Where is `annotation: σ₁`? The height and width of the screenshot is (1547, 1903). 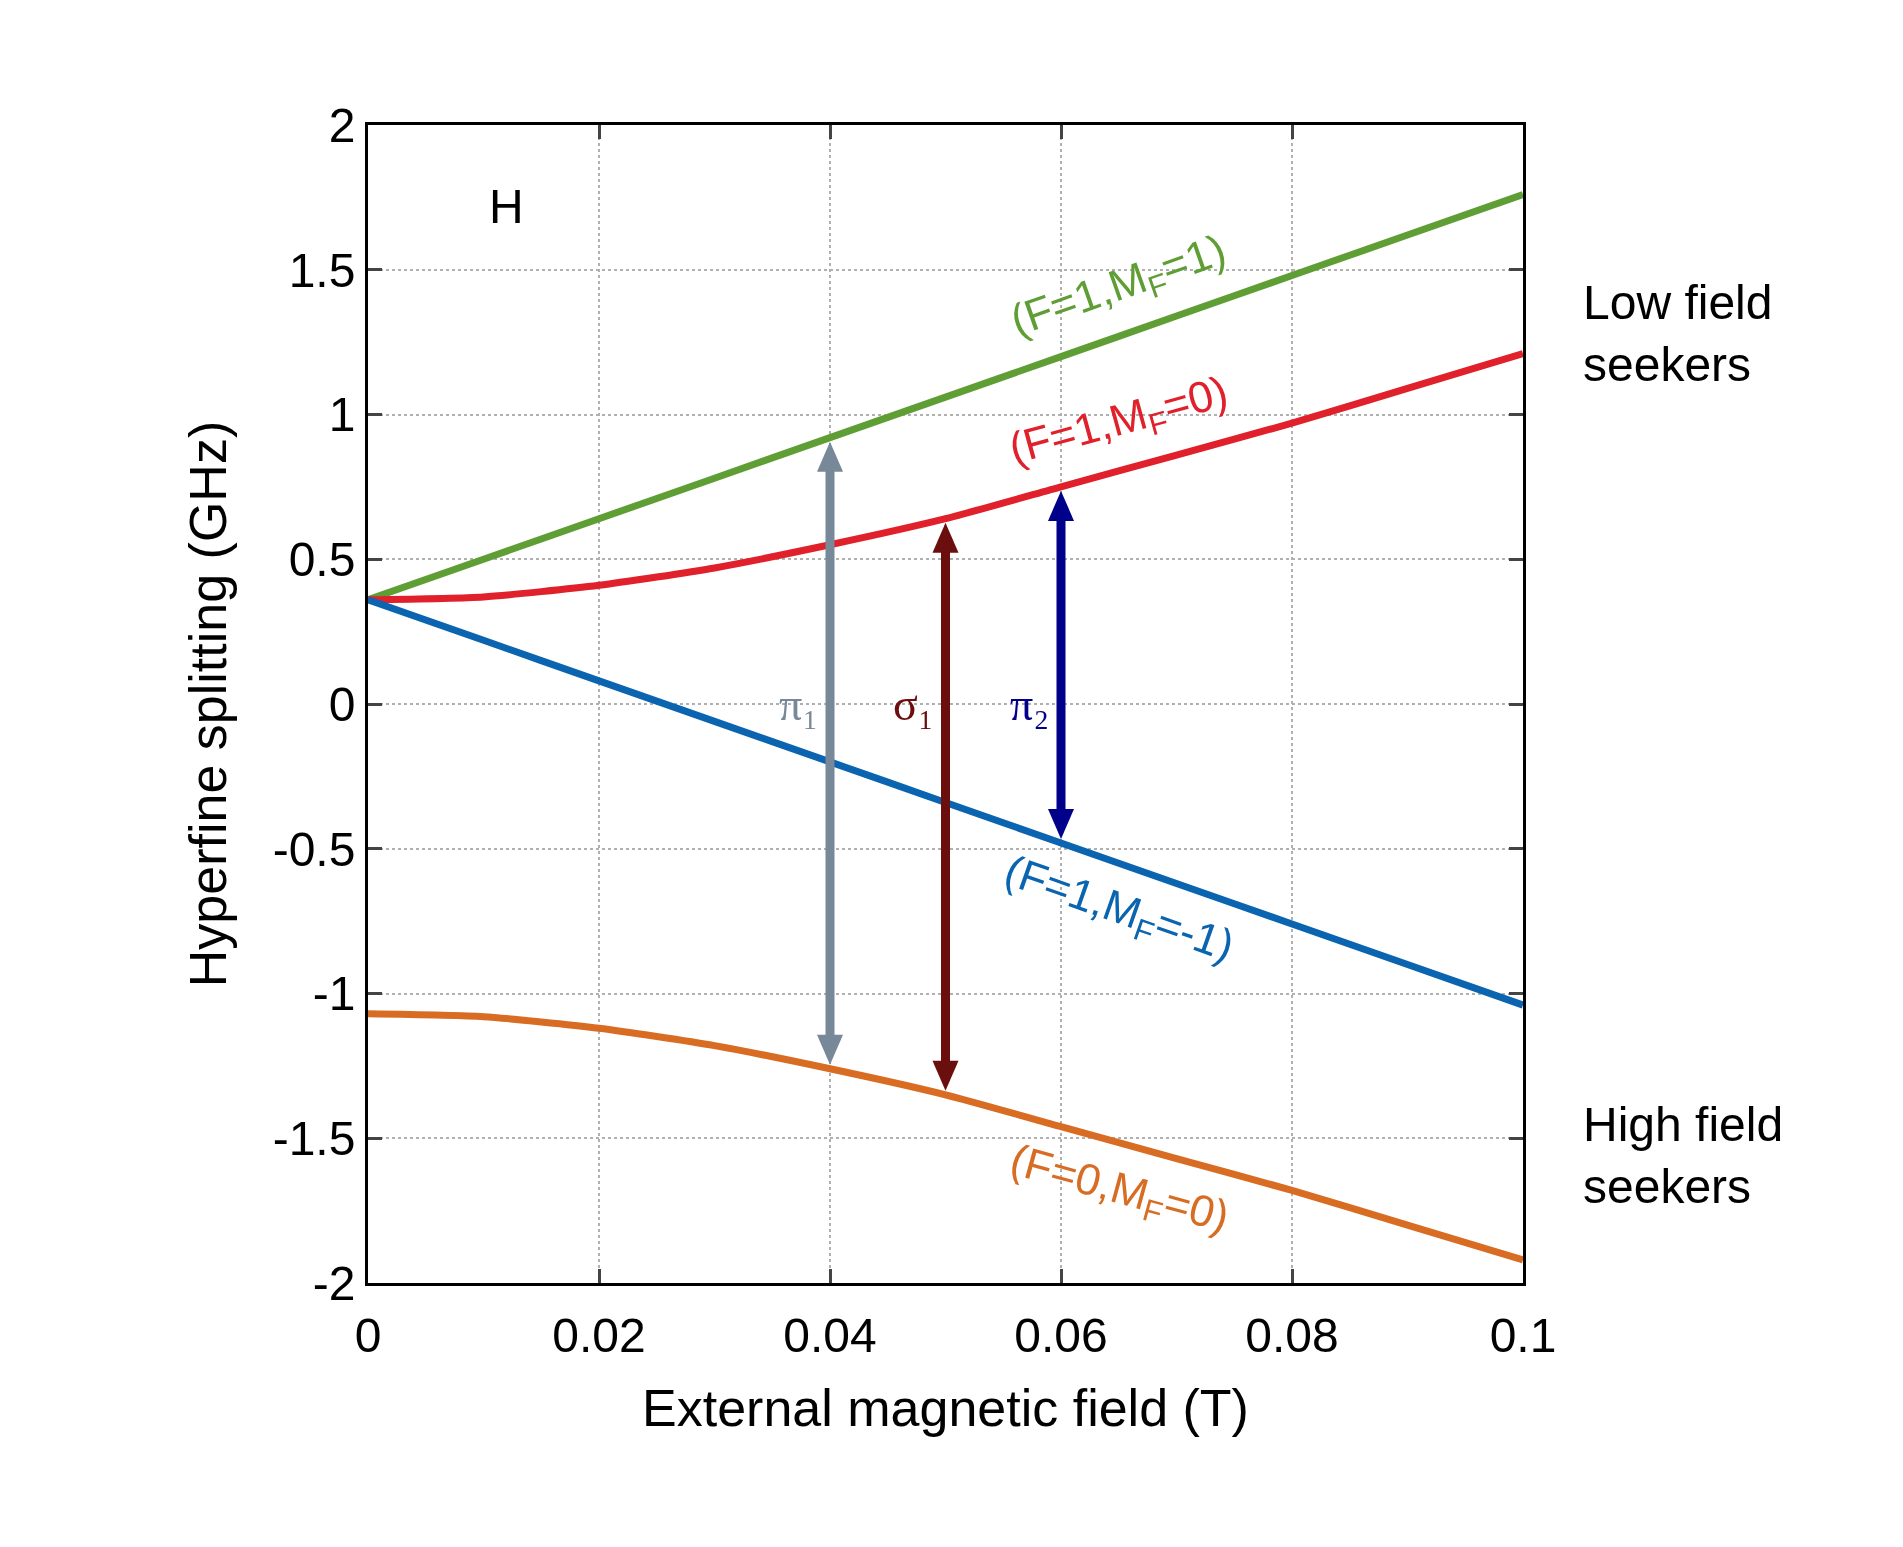
annotation: σ₁ is located at coordinates (913, 704).